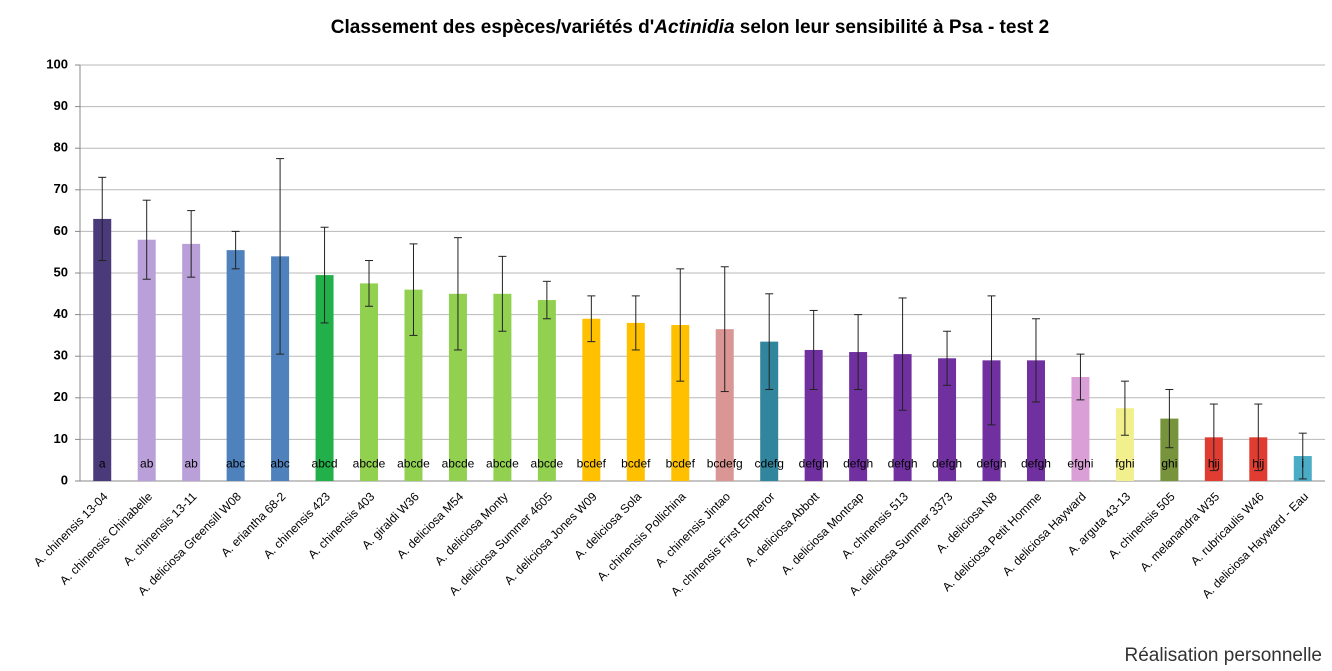 This screenshot has height=671, width=1332. I want to click on y-tick-label: 80, so click(61, 147).